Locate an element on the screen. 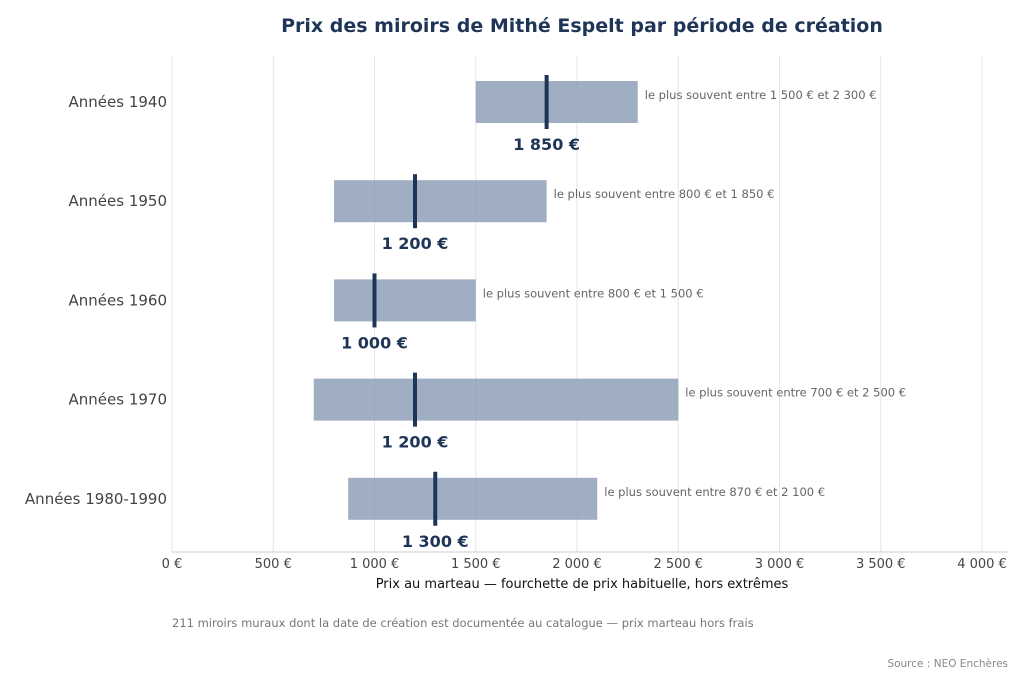  x-tick-label: 2 500 € is located at coordinates (678, 564).